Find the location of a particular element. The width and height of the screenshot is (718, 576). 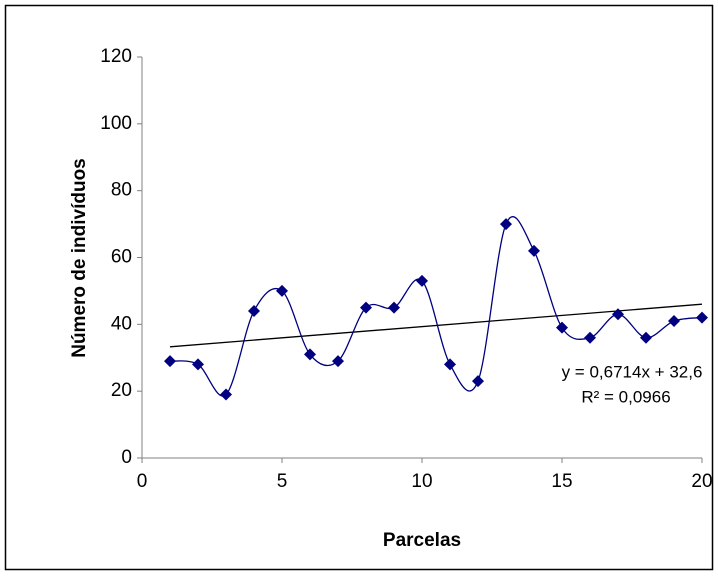

x-tick-label: 0 is located at coordinates (142, 481).